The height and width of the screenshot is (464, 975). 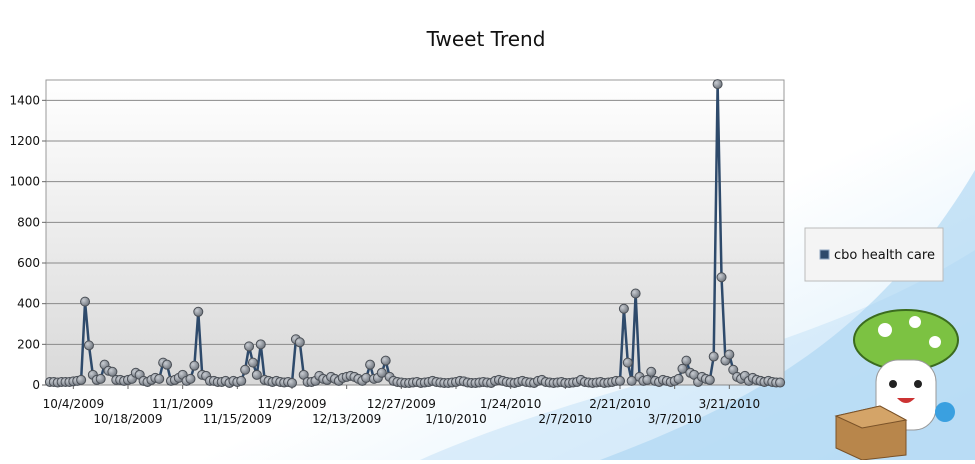 What do you see at coordinates (456, 419) in the screenshot?
I see `x-tick-label: 1/10/2010` at bounding box center [456, 419].